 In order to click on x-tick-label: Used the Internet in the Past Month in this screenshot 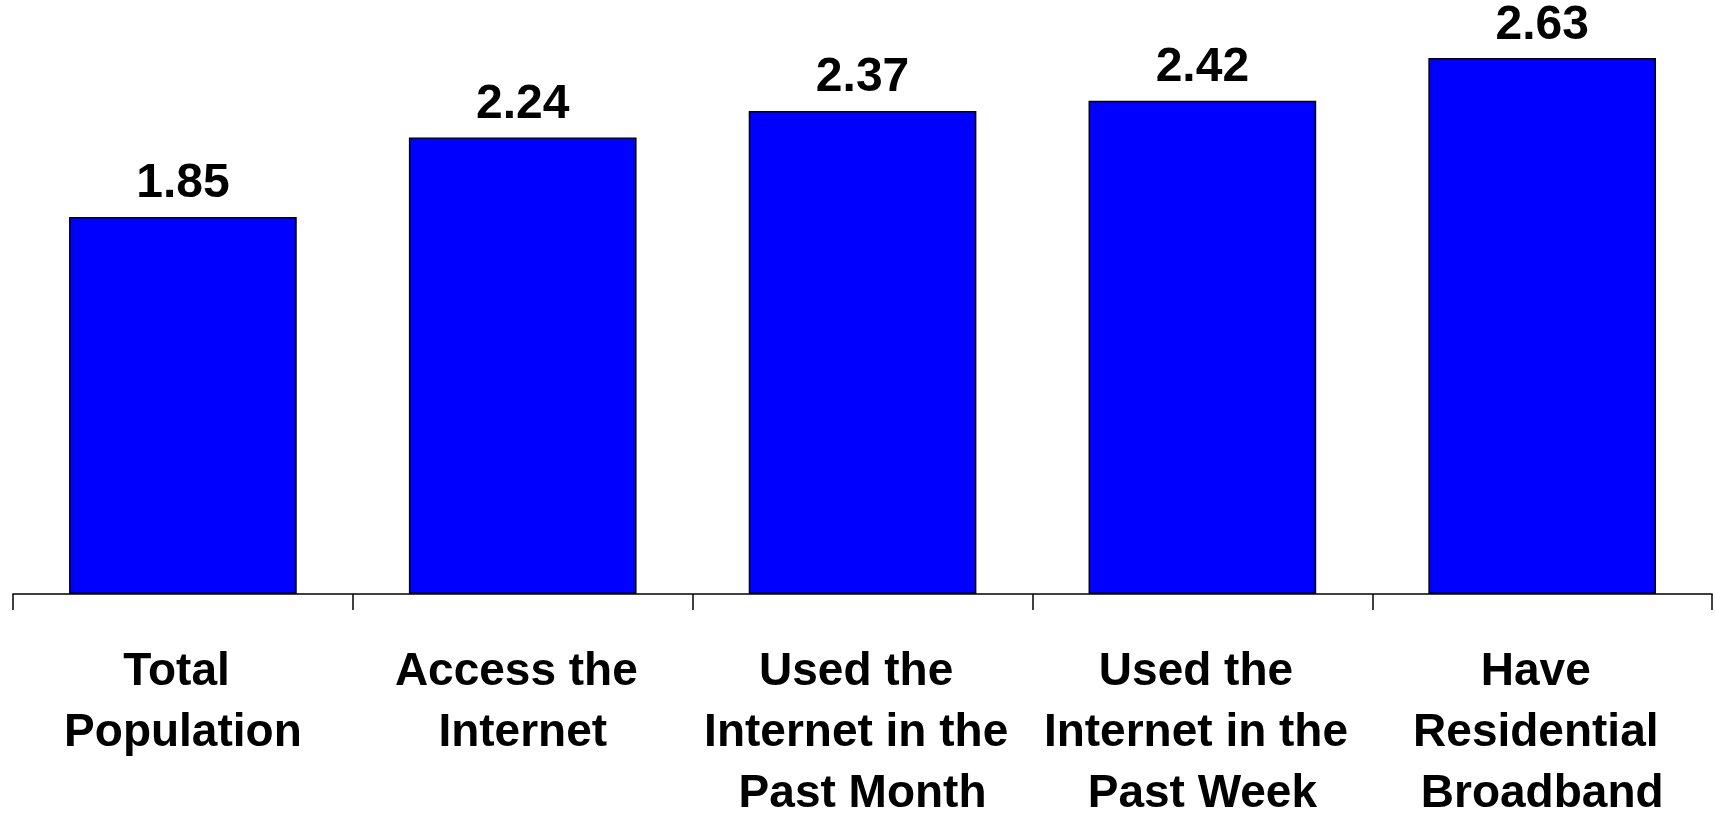, I will do `click(862, 729)`.